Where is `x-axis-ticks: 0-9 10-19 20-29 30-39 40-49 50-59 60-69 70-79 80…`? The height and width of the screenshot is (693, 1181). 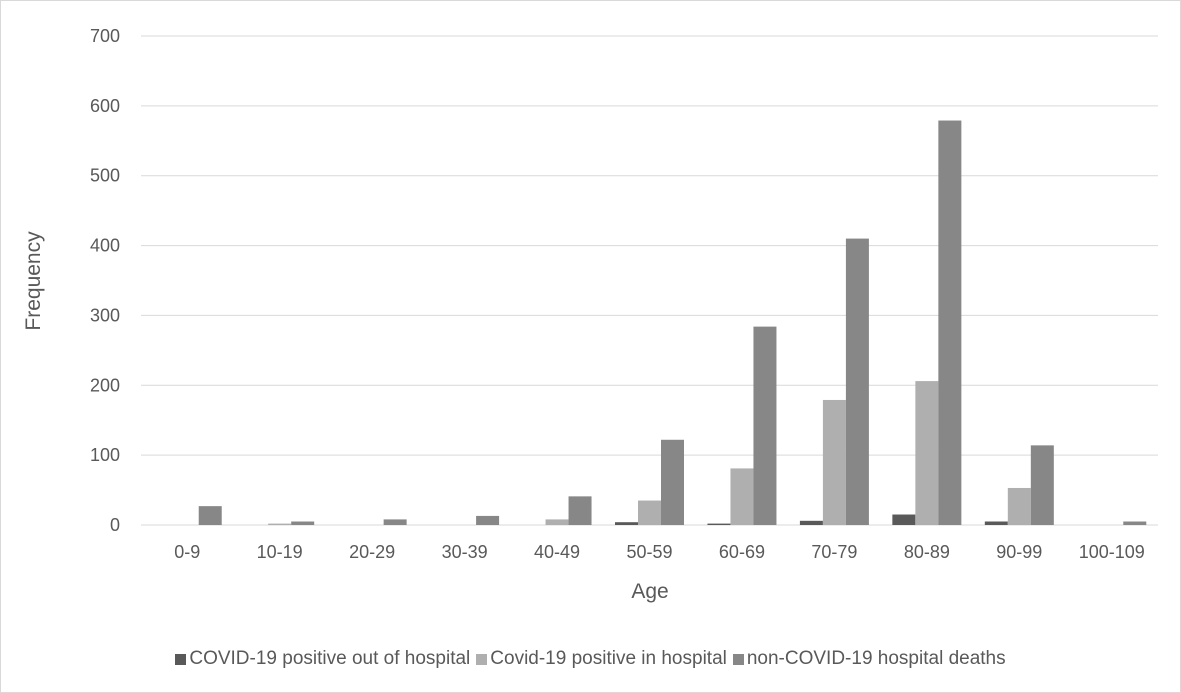 x-axis-ticks: 0-9 10-19 20-29 30-39 40-49 50-59 60-69 70-79 80… is located at coordinates (659, 552).